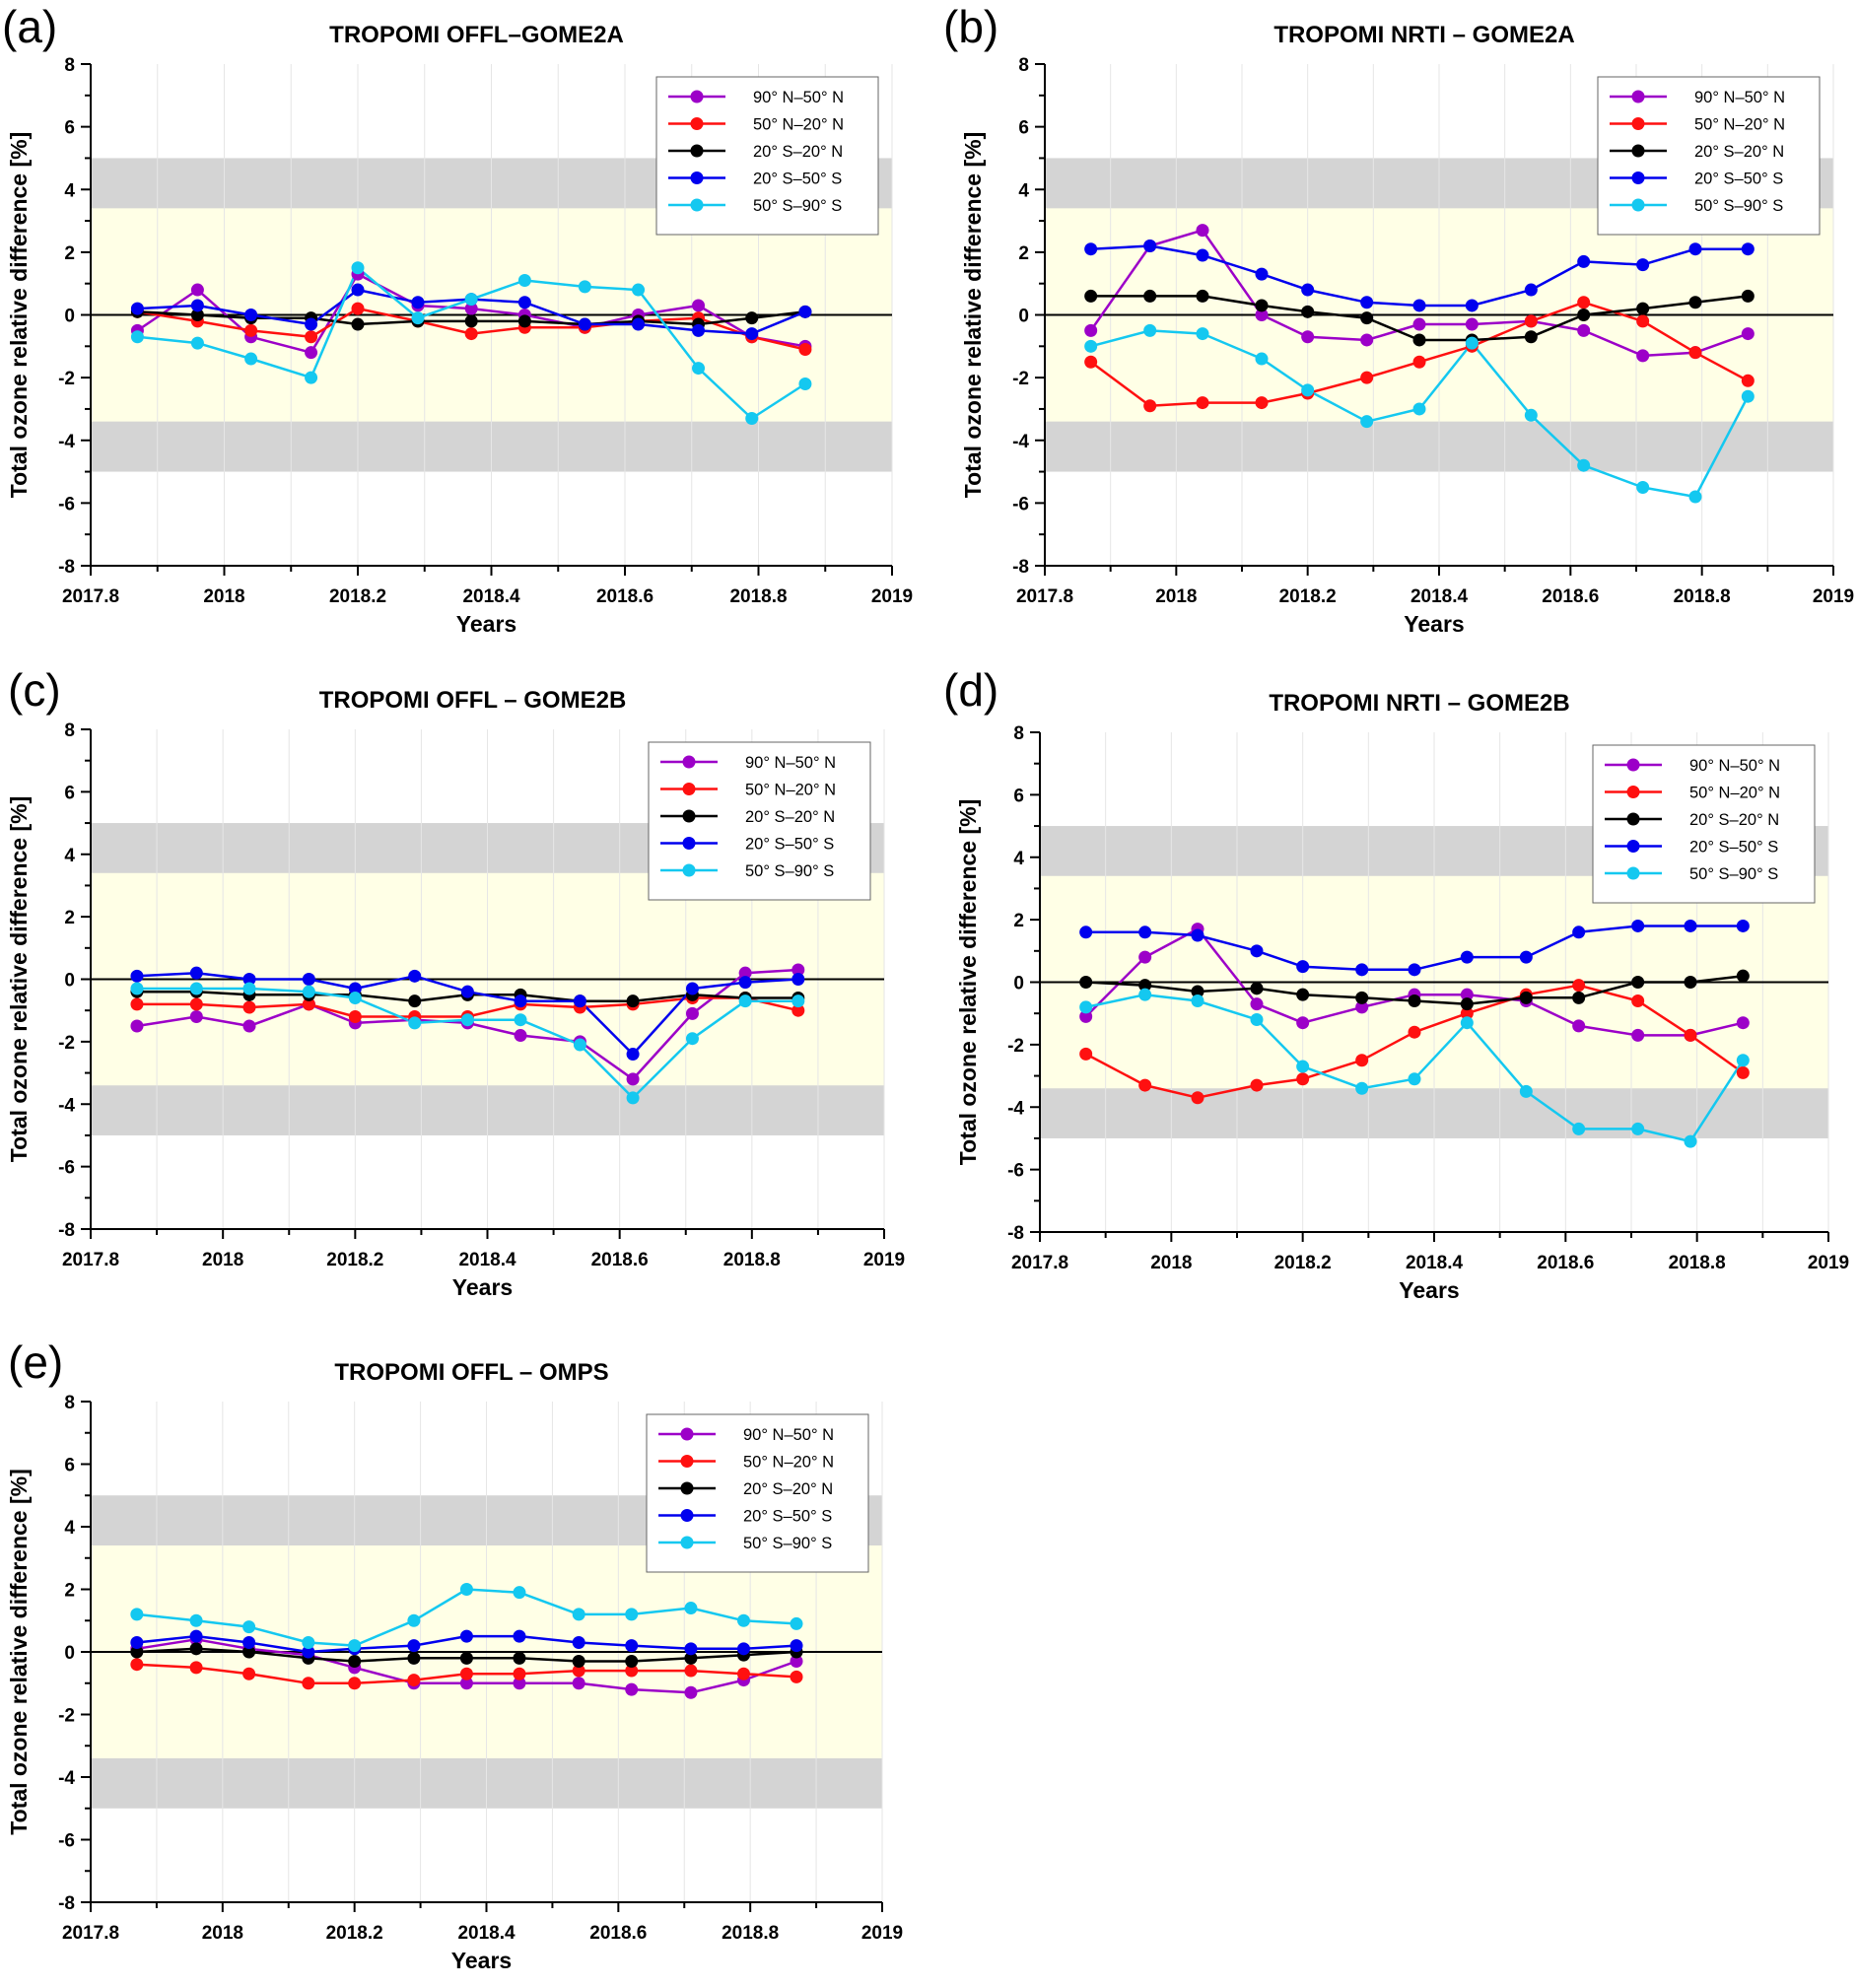  Describe the element at coordinates (1739, 125) in the screenshot. I see `legend-label: 50° N–20° N` at that location.